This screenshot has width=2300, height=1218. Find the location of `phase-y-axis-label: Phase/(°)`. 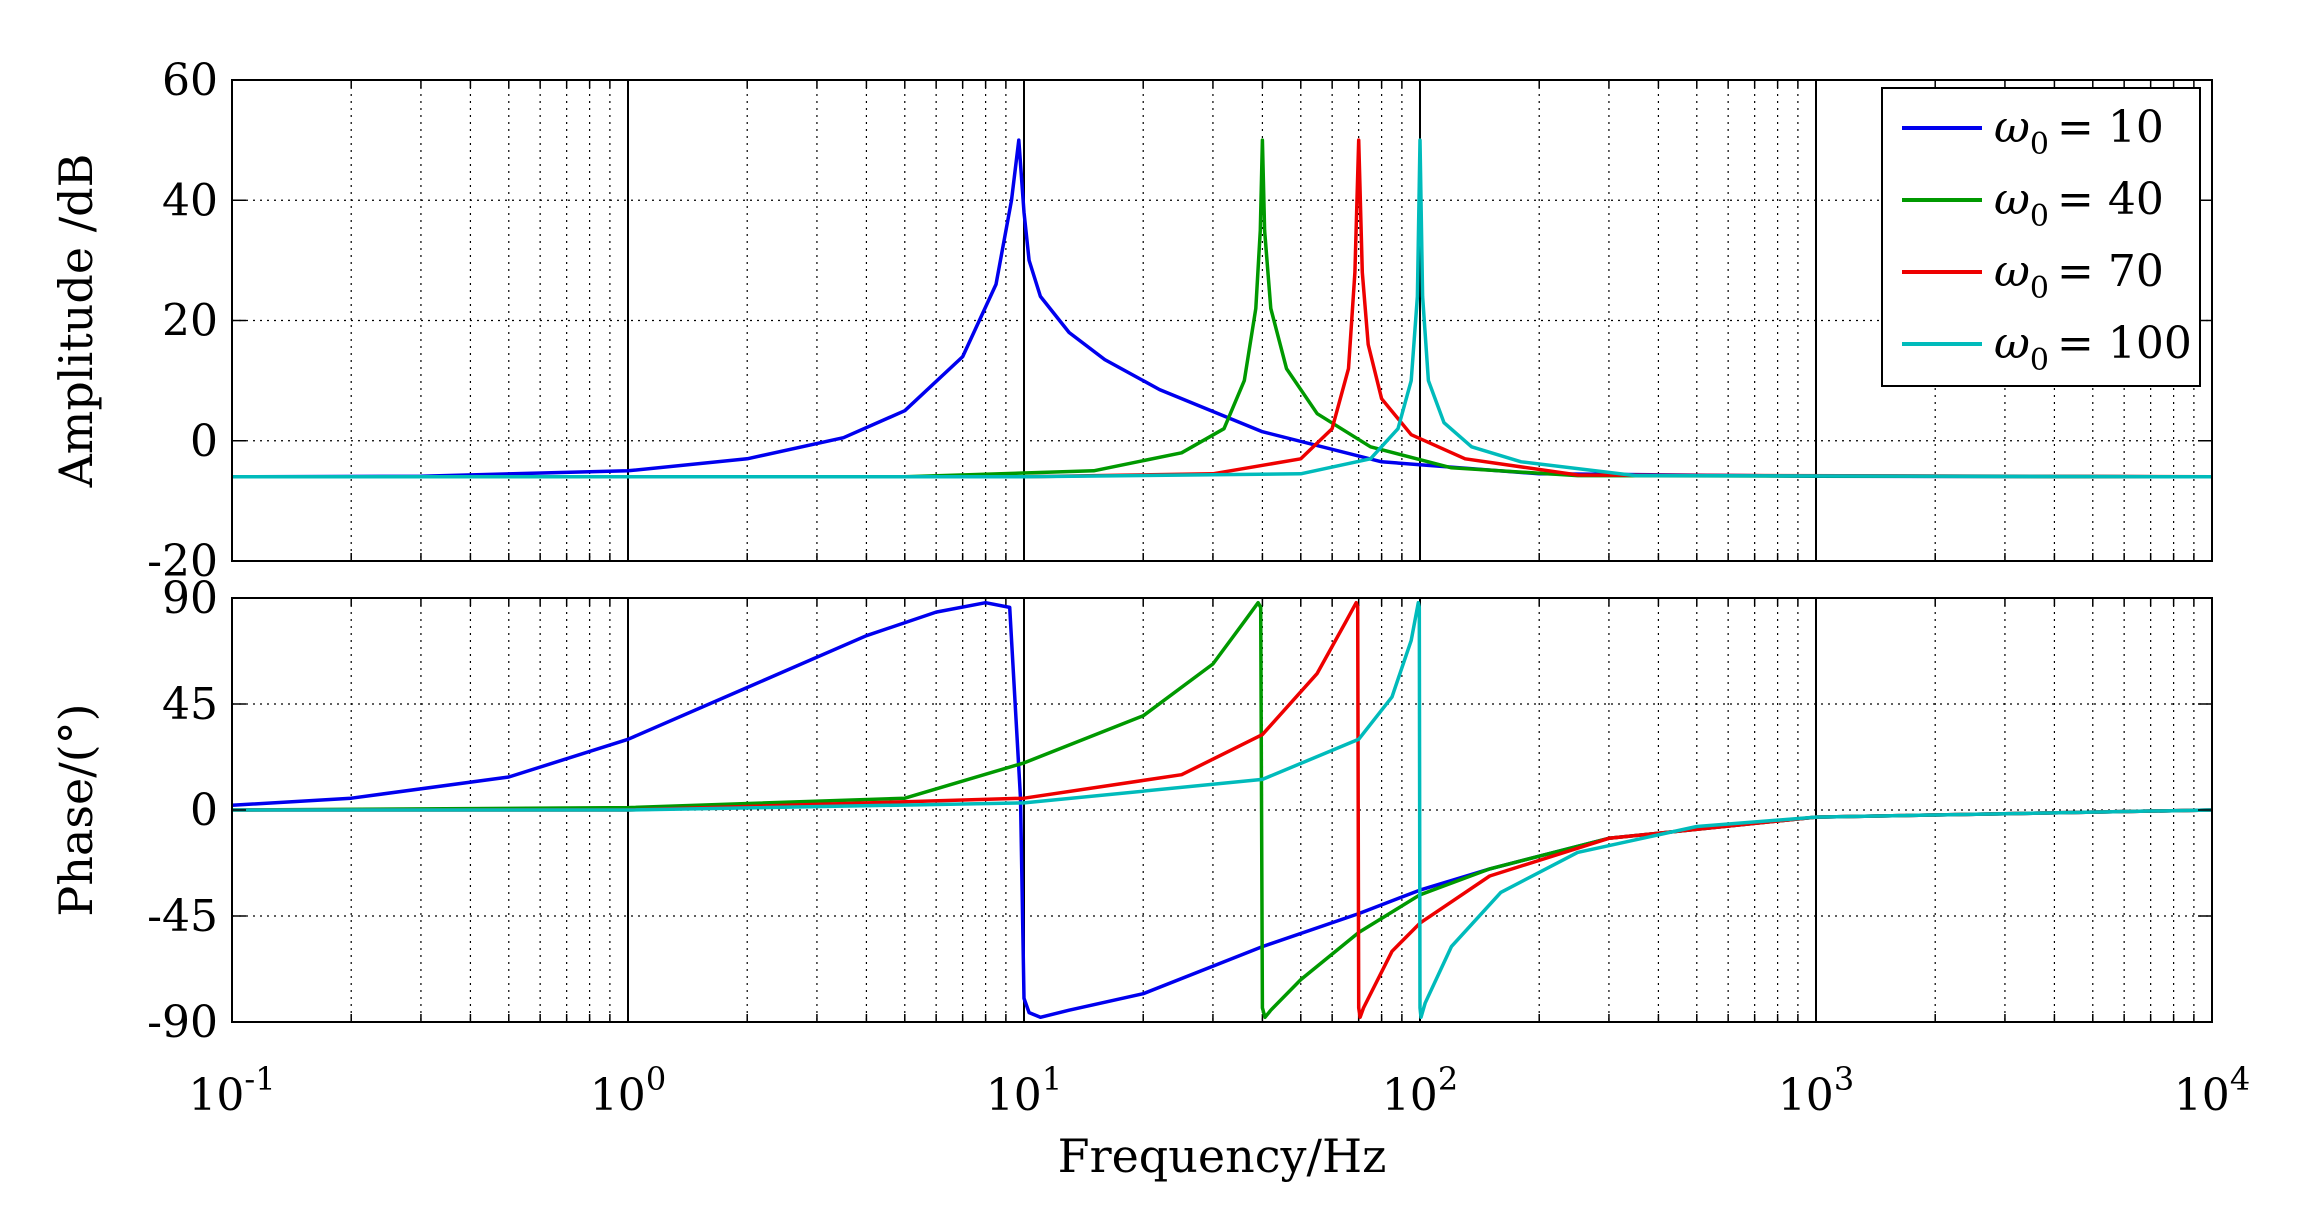

phase-y-axis-label: Phase/(°) is located at coordinates (76, 809).